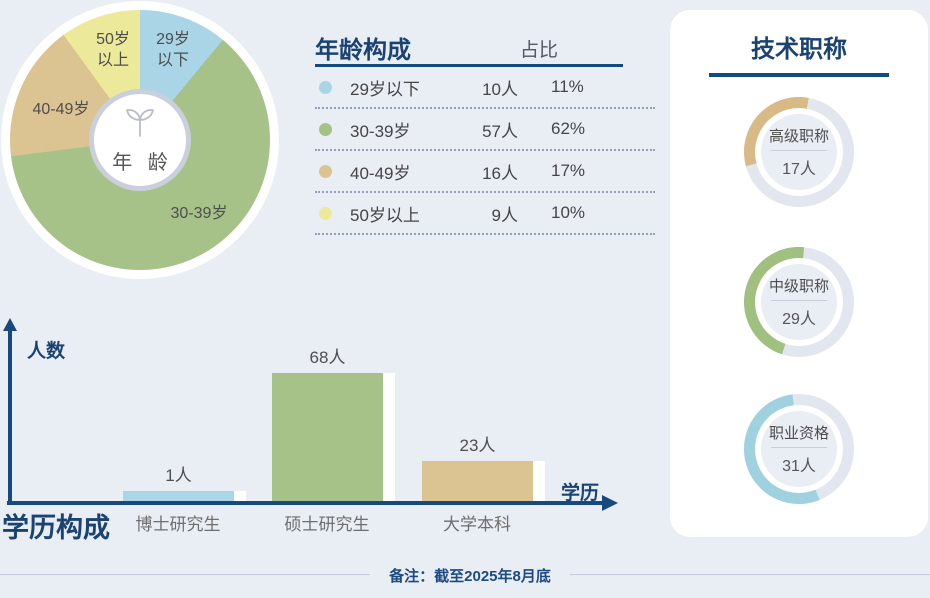 This screenshot has width=930, height=598. What do you see at coordinates (799, 169) in the screenshot?
I see `ring-value: 17人` at bounding box center [799, 169].